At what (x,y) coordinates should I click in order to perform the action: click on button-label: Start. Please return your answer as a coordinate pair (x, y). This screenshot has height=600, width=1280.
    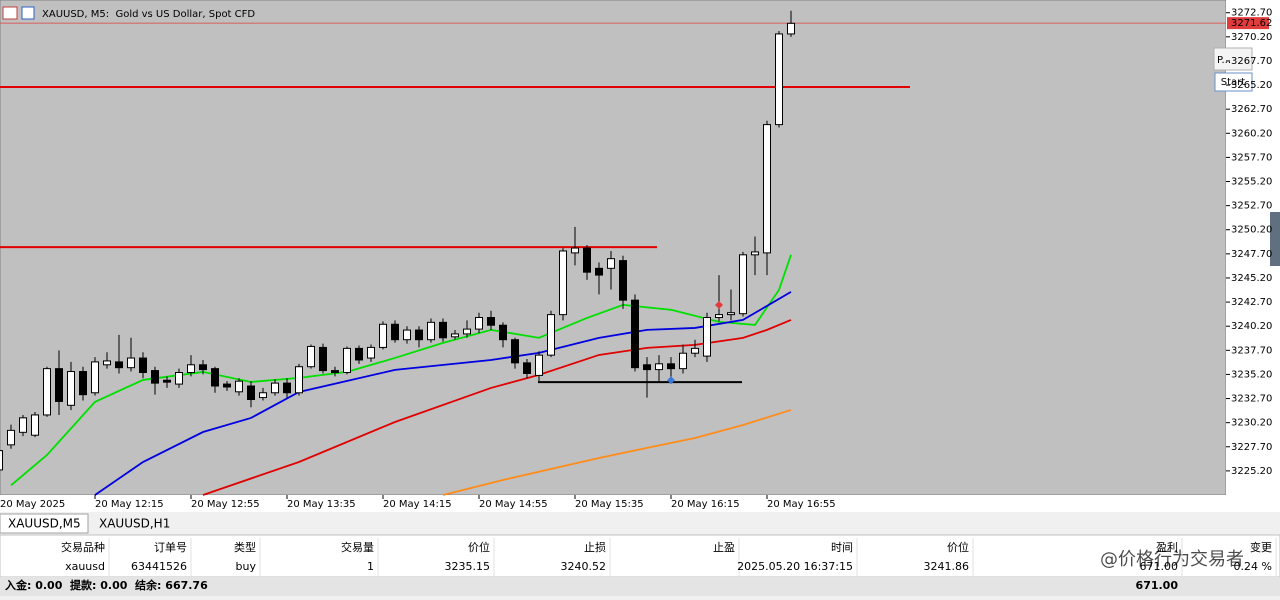
    Looking at the image, I should click on (1233, 82).